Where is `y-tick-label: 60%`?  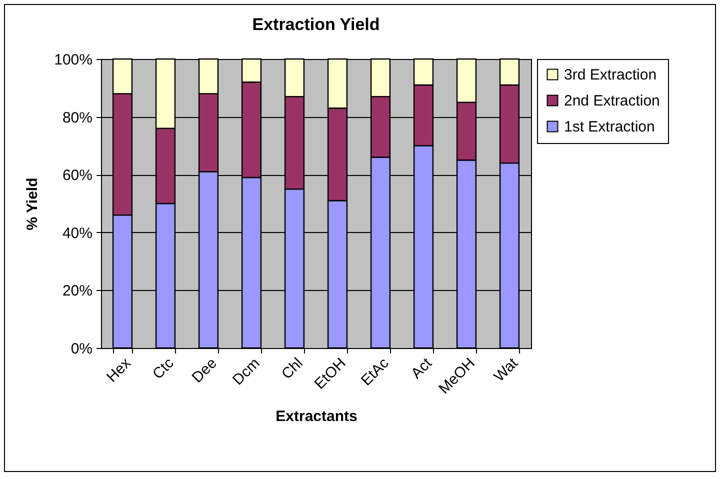 y-tick-label: 60% is located at coordinates (77, 175).